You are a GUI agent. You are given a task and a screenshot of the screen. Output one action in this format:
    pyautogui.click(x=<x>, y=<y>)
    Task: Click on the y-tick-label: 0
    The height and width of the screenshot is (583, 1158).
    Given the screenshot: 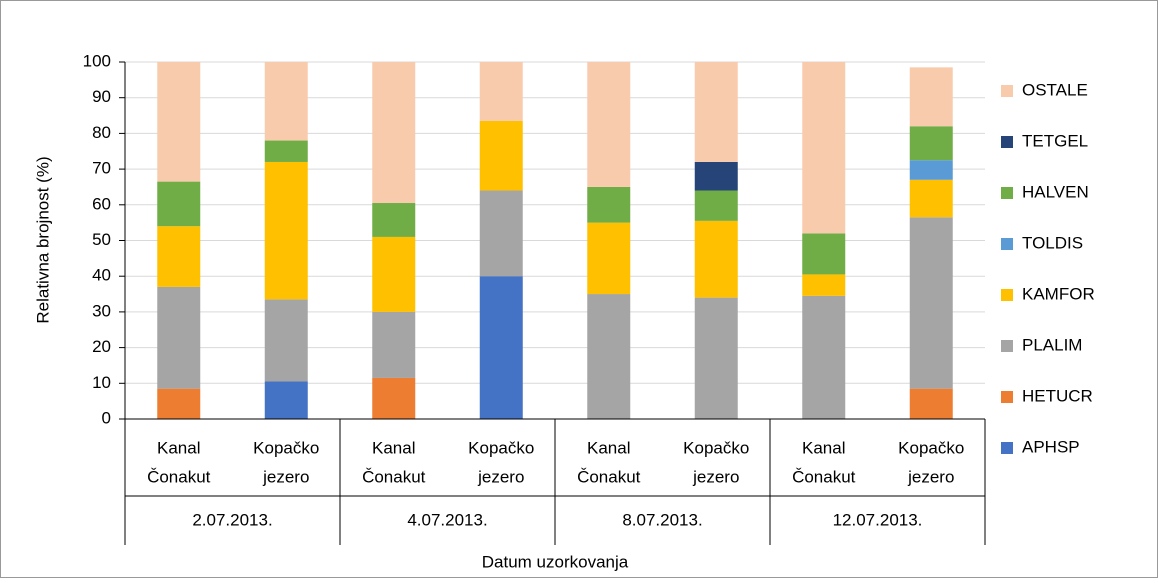 What is the action you would take?
    pyautogui.click(x=106, y=417)
    